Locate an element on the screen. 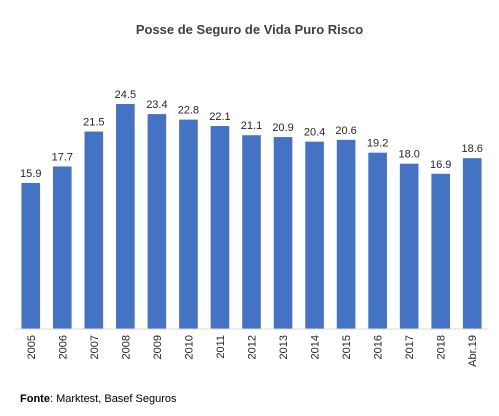  x-tick-label-2016: 2016 is located at coordinates (379, 347).